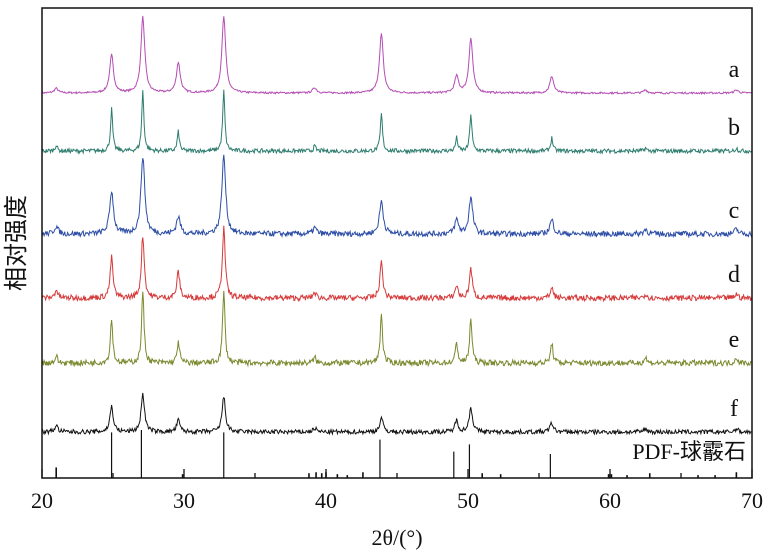 The image size is (772, 555). What do you see at coordinates (397, 414) in the screenshot?
I see `series-line-f` at bounding box center [397, 414].